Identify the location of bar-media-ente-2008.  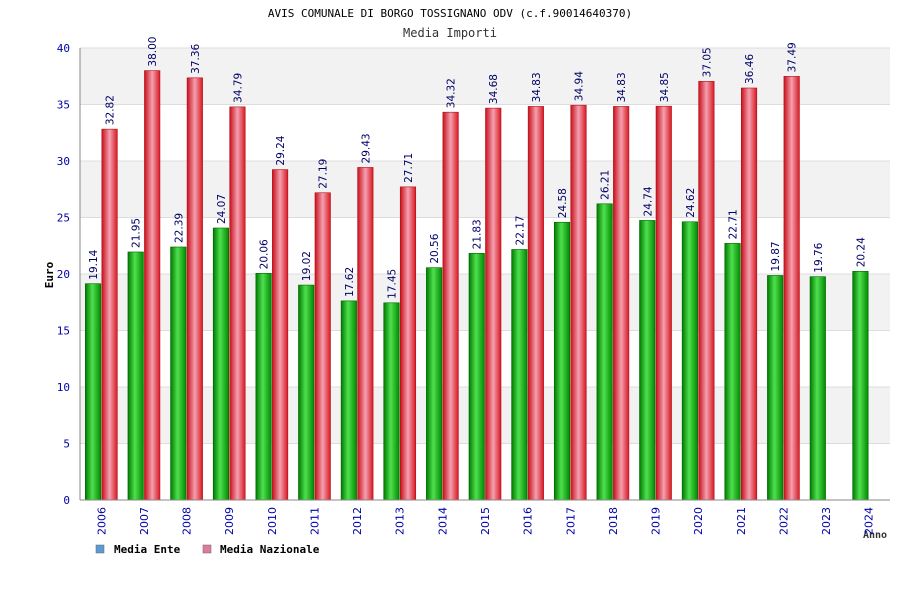
(178, 373).